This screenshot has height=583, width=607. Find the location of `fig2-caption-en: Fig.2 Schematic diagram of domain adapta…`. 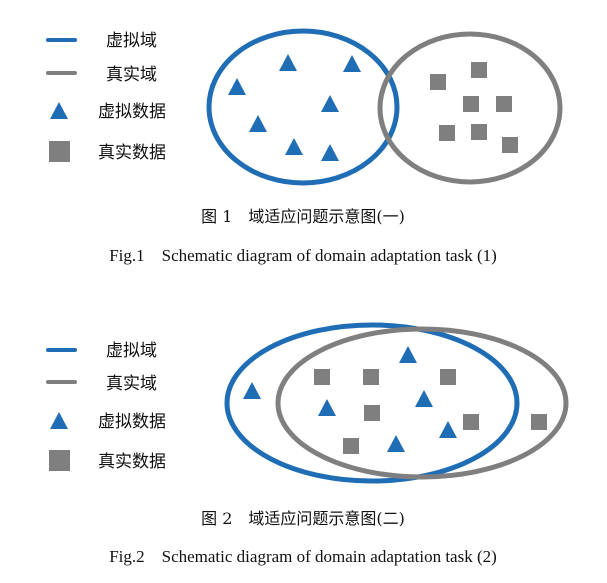

fig2-caption-en: Fig.2 Schematic diagram of domain adapta… is located at coordinates (303, 556).